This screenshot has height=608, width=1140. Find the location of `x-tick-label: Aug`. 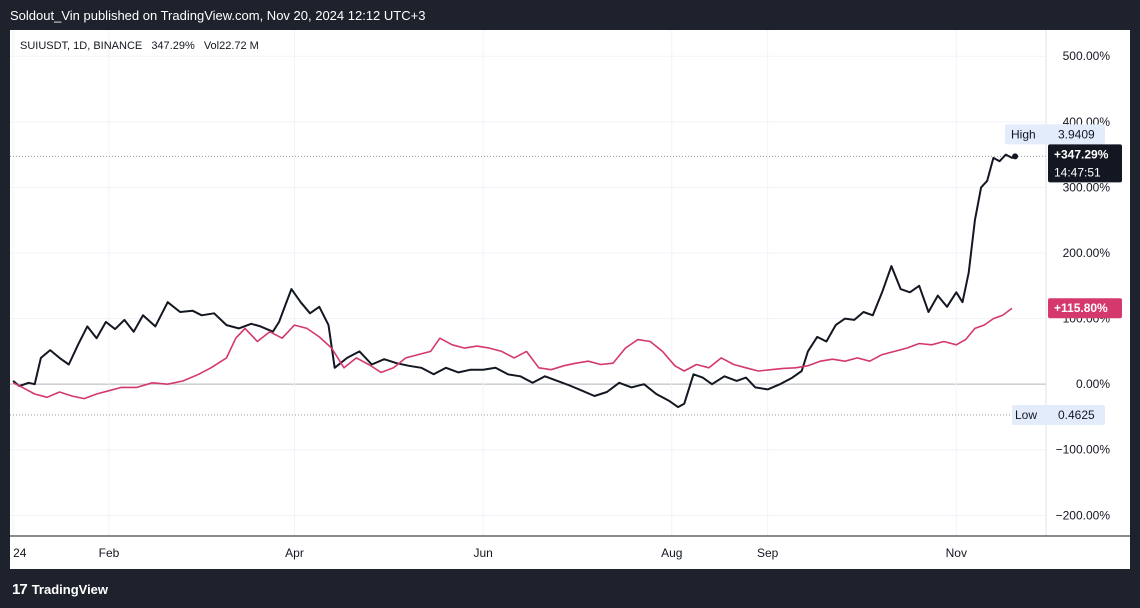

x-tick-label: Aug is located at coordinates (671, 553).